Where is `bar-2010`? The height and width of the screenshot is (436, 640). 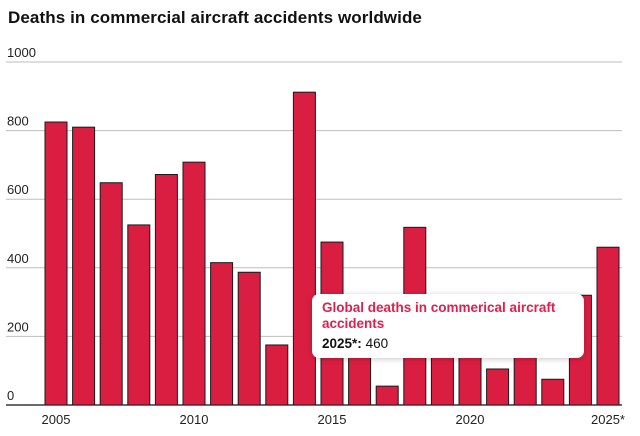 bar-2010 is located at coordinates (194, 283).